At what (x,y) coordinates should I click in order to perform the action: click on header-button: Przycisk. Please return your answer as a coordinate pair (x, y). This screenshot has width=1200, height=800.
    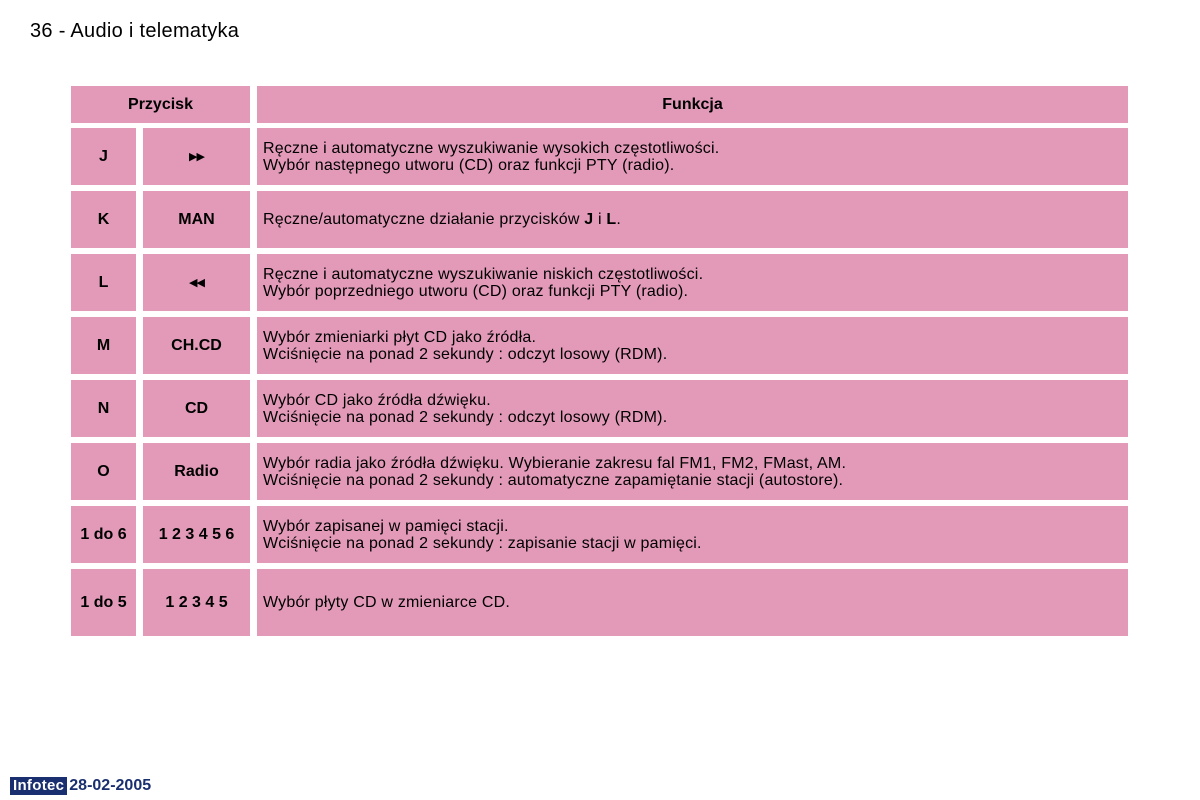
    Looking at the image, I should click on (160, 104).